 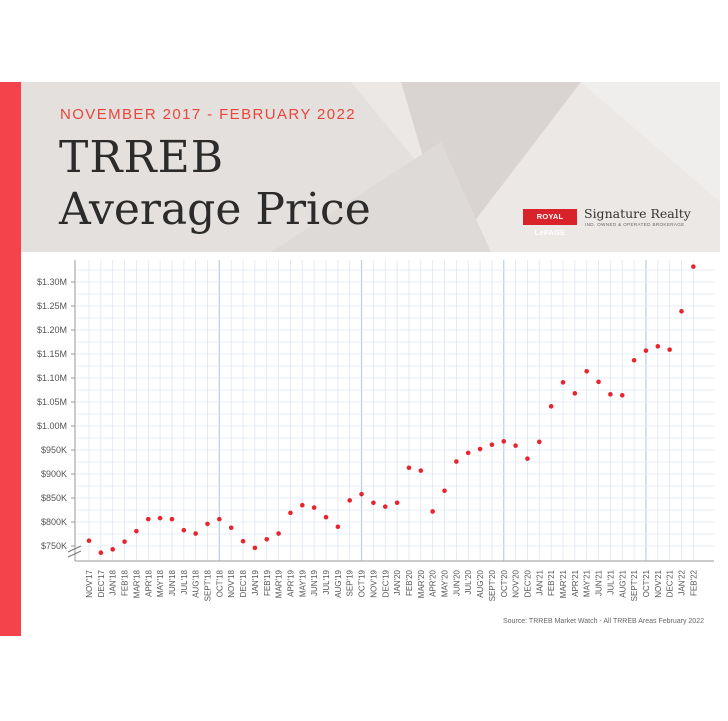 I want to click on page-title: TRREB, so click(x=142, y=157).